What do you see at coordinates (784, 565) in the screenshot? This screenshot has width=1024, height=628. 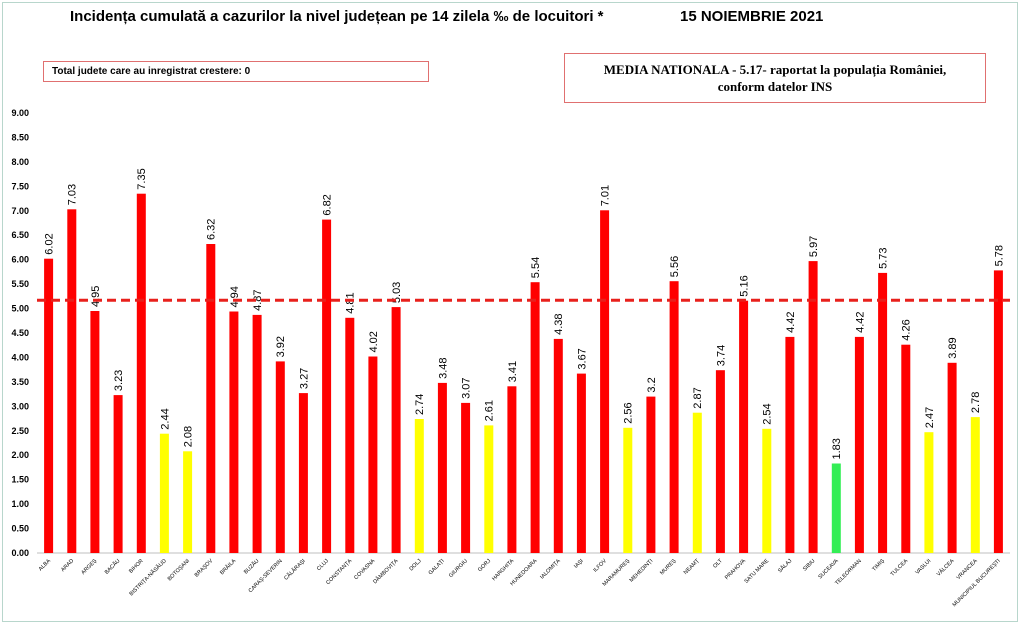 I see `x-category-label: SĂLAJ` at bounding box center [784, 565].